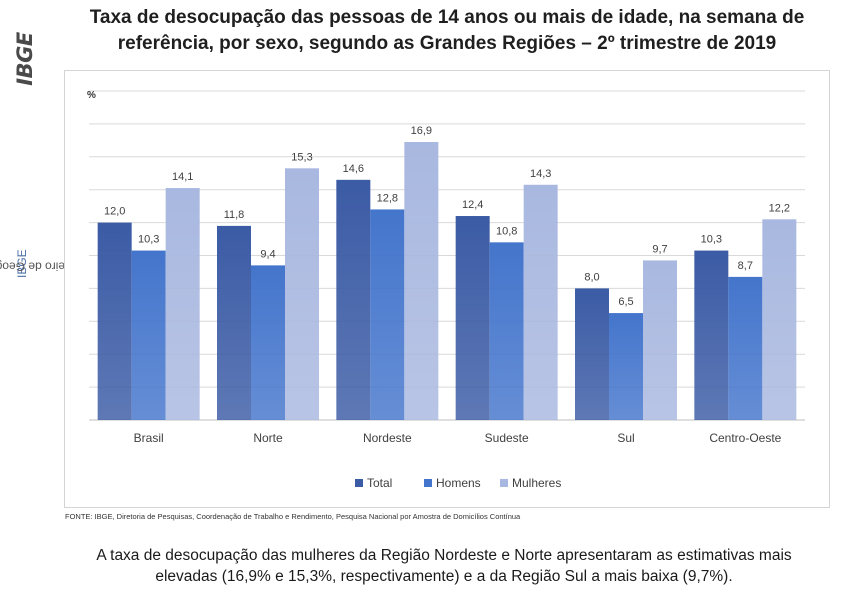  Describe the element at coordinates (591, 277) in the screenshot. I see `data-label: 8,0` at that location.